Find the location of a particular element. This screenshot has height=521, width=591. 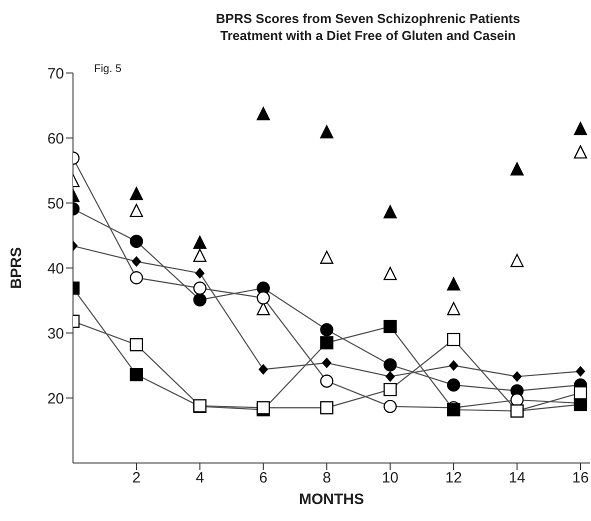

annotation: Fig. 5 is located at coordinates (108, 69).